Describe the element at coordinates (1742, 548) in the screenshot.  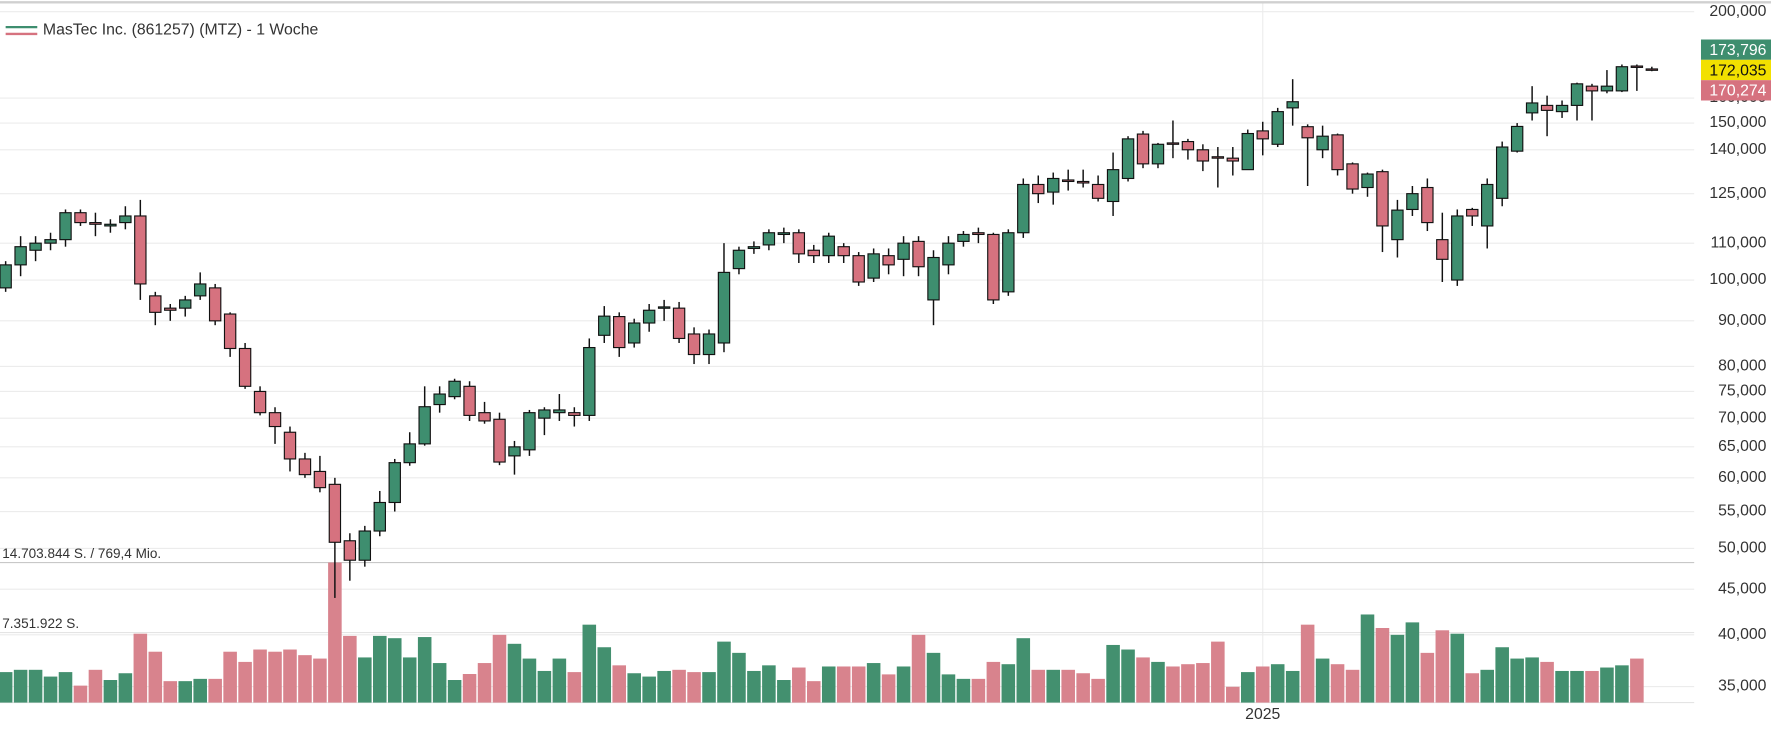
I see `y-tick-label: 50,000` at that location.